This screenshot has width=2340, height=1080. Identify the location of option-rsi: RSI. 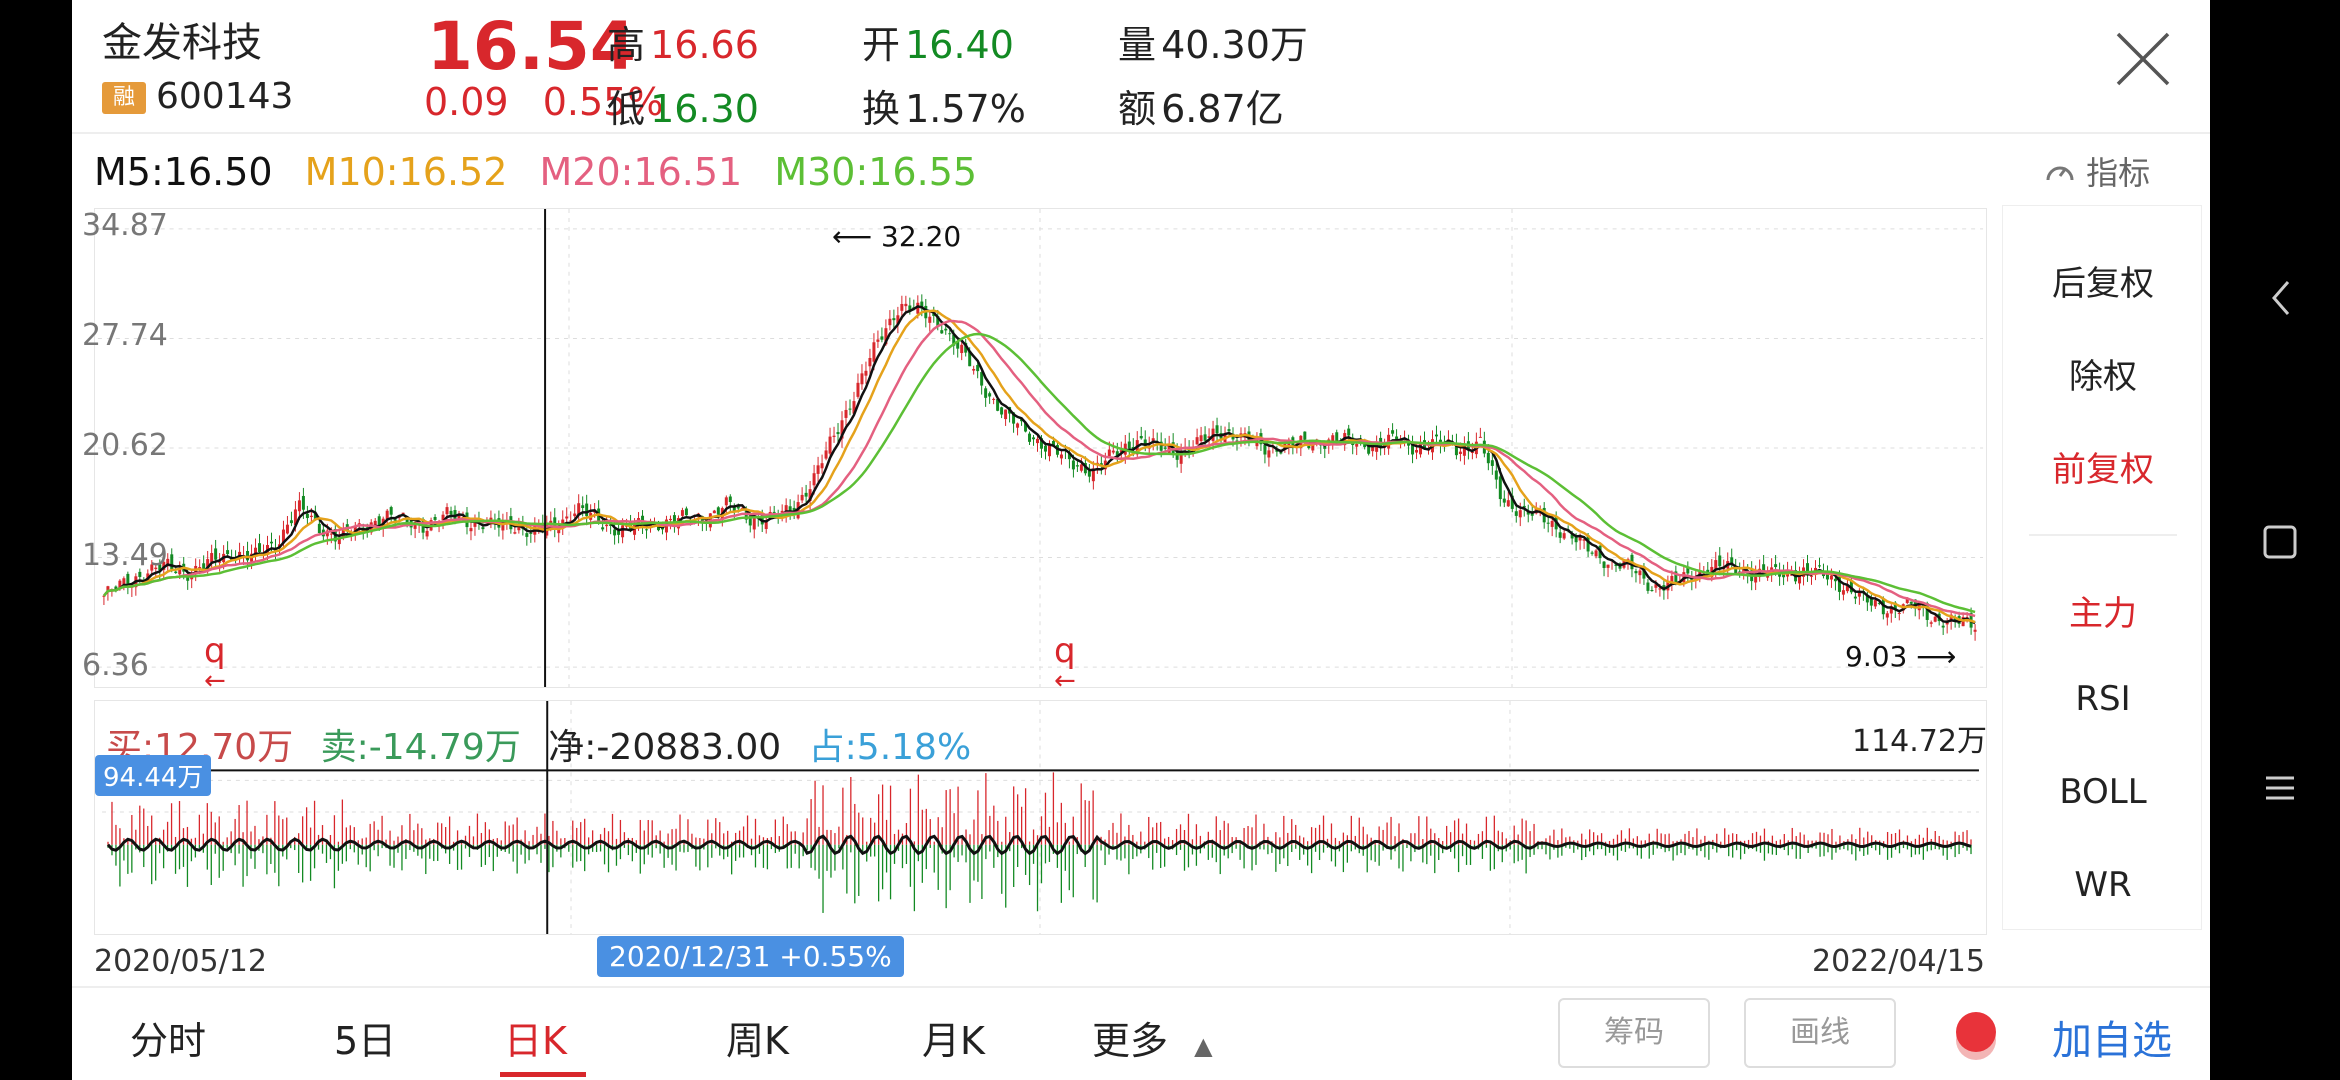
(2103, 699).